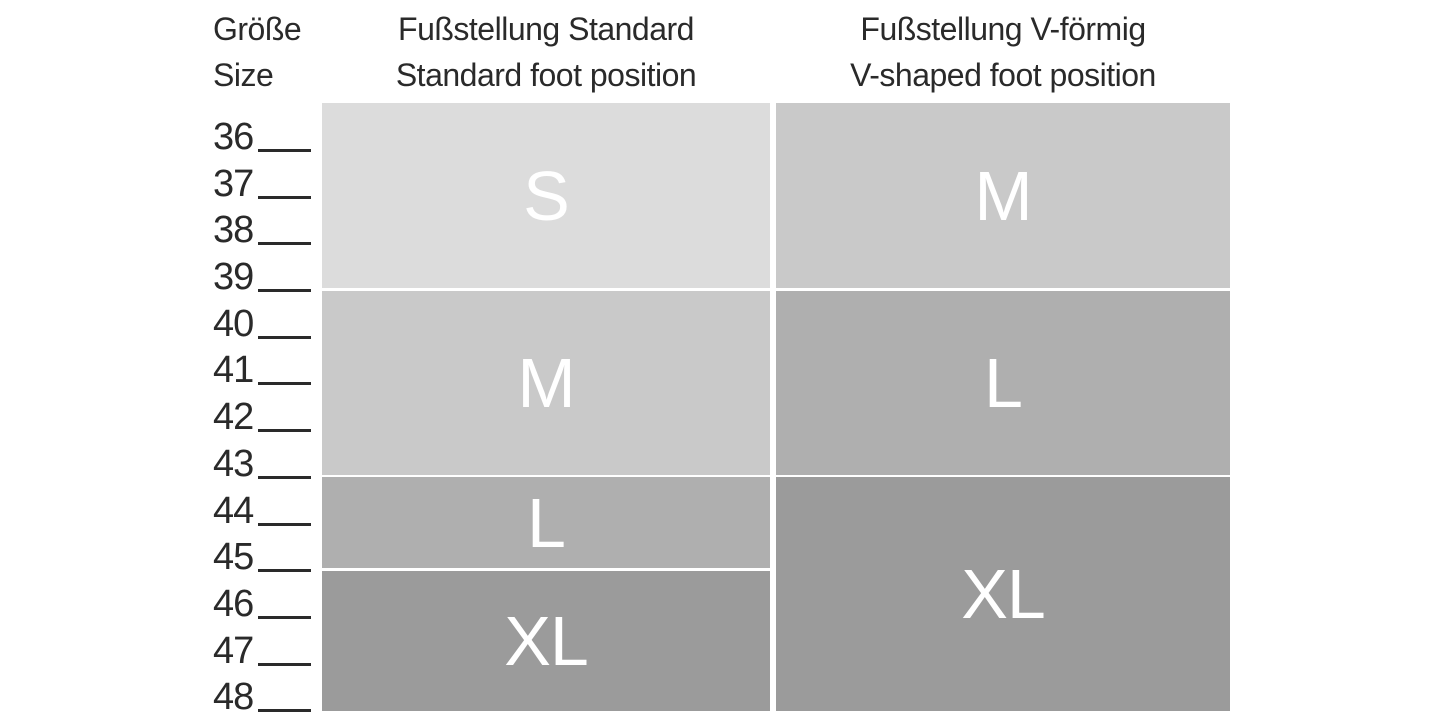 This screenshot has width=1445, height=723. What do you see at coordinates (263, 327) in the screenshot?
I see `size-row: 40` at bounding box center [263, 327].